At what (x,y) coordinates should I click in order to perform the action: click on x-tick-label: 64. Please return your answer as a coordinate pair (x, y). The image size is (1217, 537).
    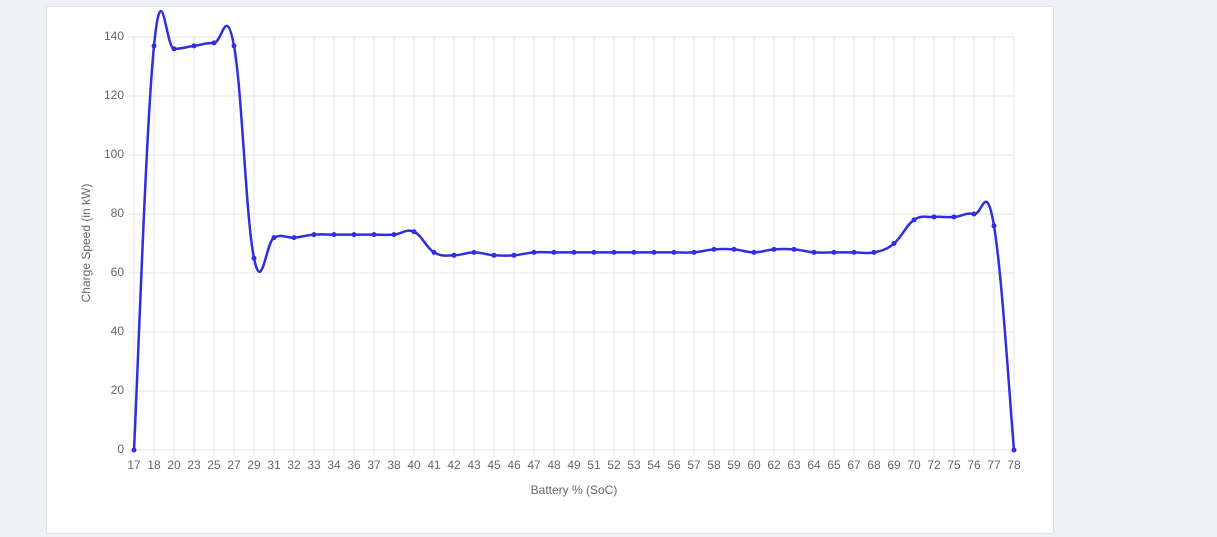
    Looking at the image, I should click on (814, 465).